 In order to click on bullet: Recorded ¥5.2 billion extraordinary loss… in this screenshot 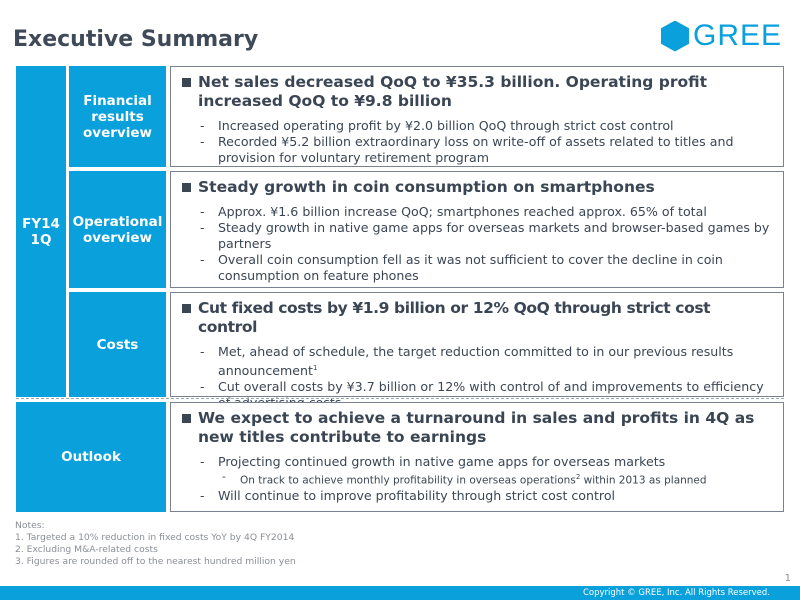, I will do `click(476, 149)`.